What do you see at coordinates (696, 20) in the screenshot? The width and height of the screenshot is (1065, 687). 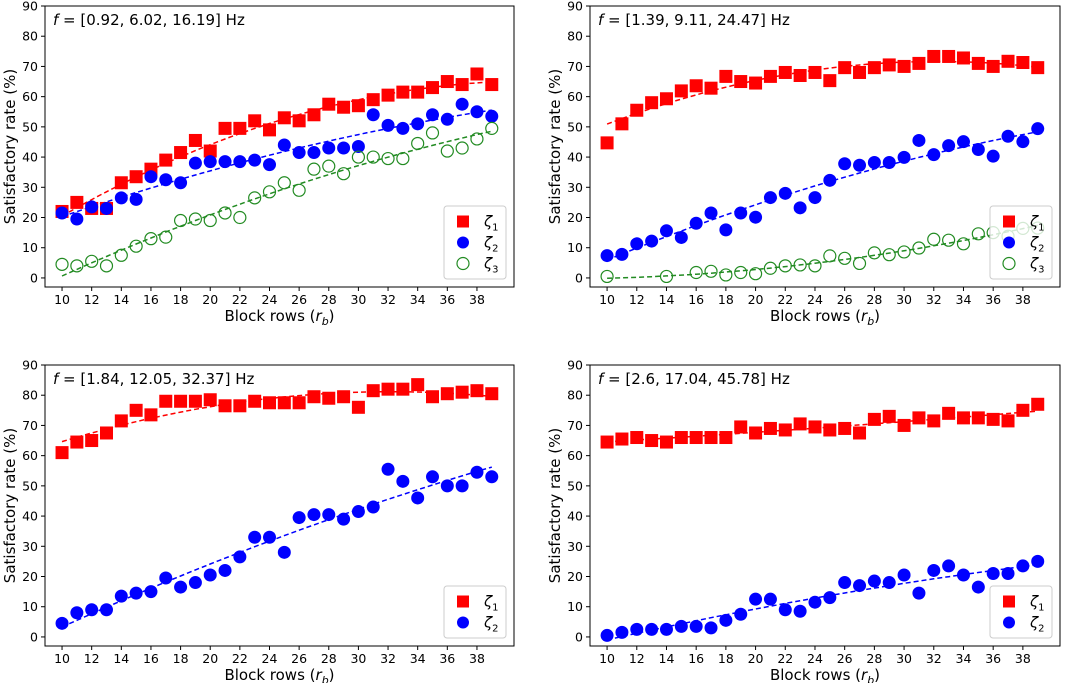 I see `title-values: = [1.39, 9.11, 24.47] Hz` at bounding box center [696, 20].